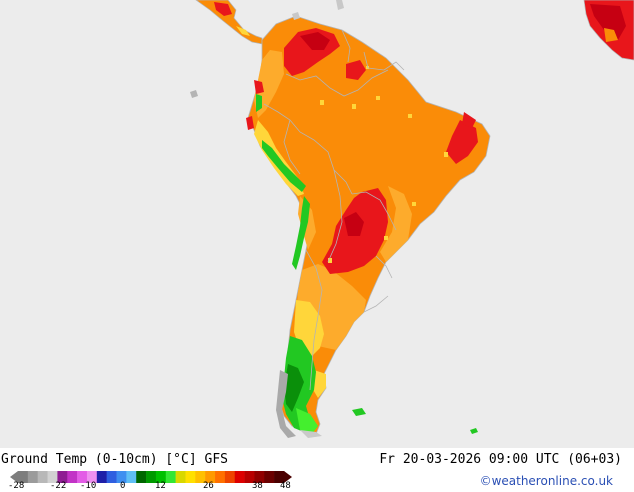 This screenshot has height=492, width=634. Describe the element at coordinates (160, 486) in the screenshot. I see `scale-tick: 12` at that location.